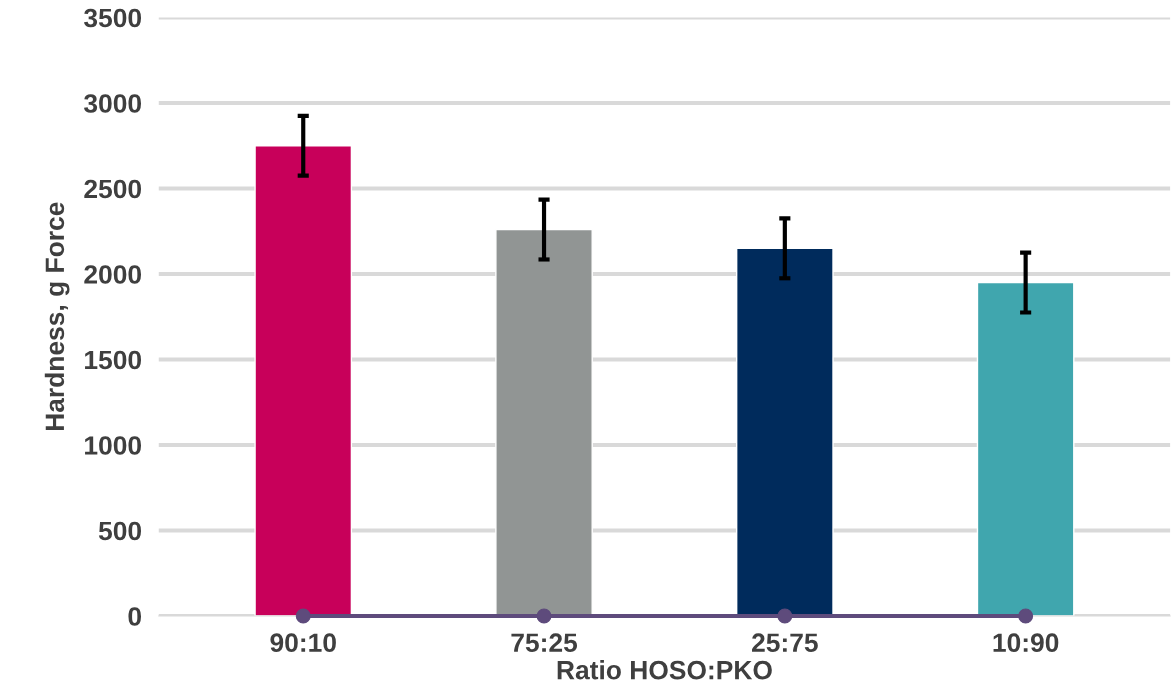 This screenshot has width=1176, height=700. Describe the element at coordinates (113, 274) in the screenshot. I see `y-tick-label: 2000` at that location.